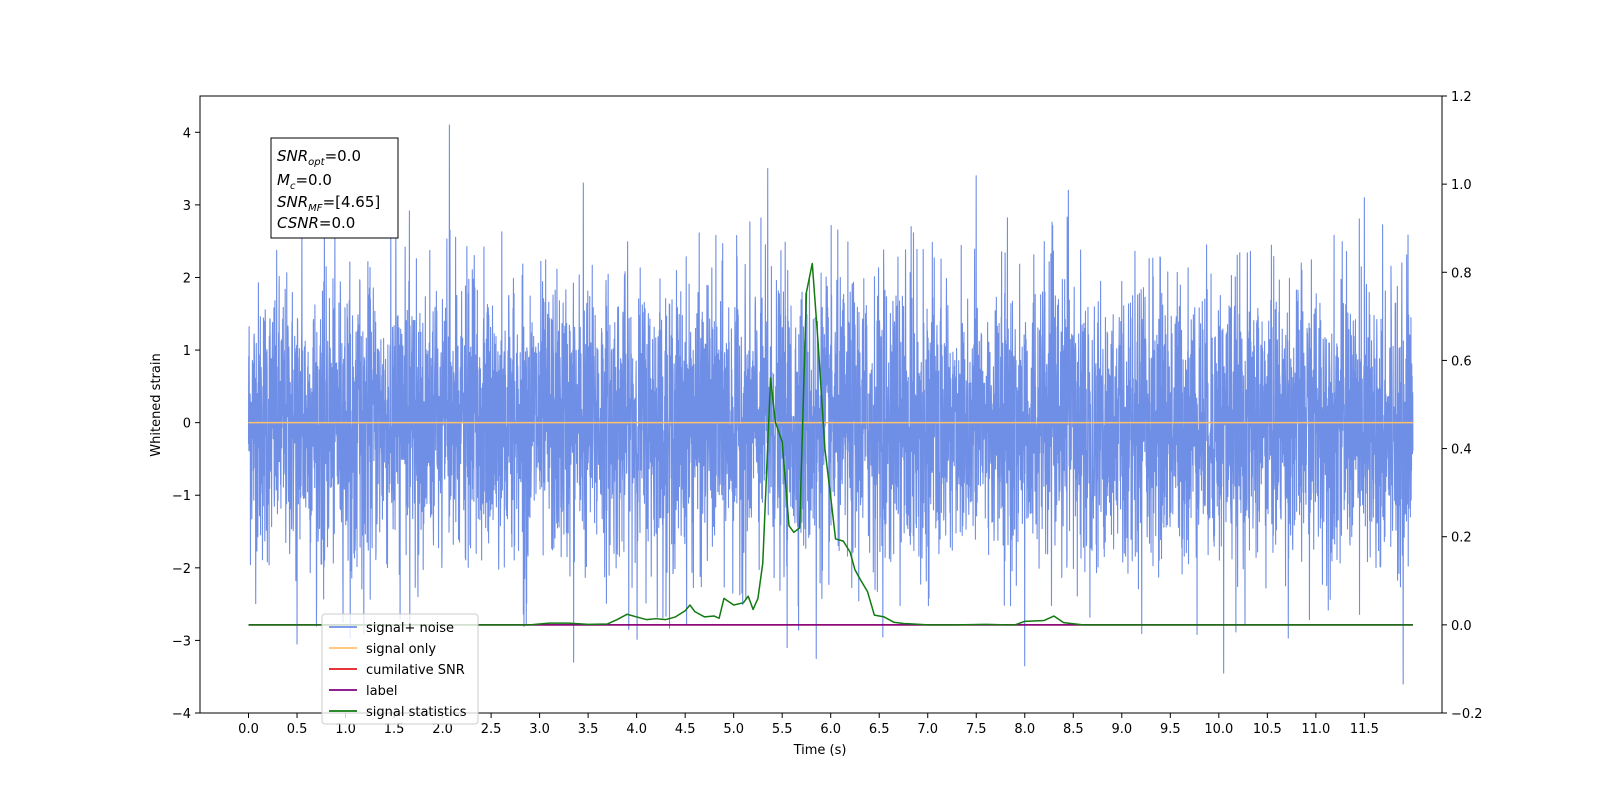 This screenshot has height=800, width=1600. What do you see at coordinates (685, 729) in the screenshot?
I see `x-tick-label: 4.5` at bounding box center [685, 729].